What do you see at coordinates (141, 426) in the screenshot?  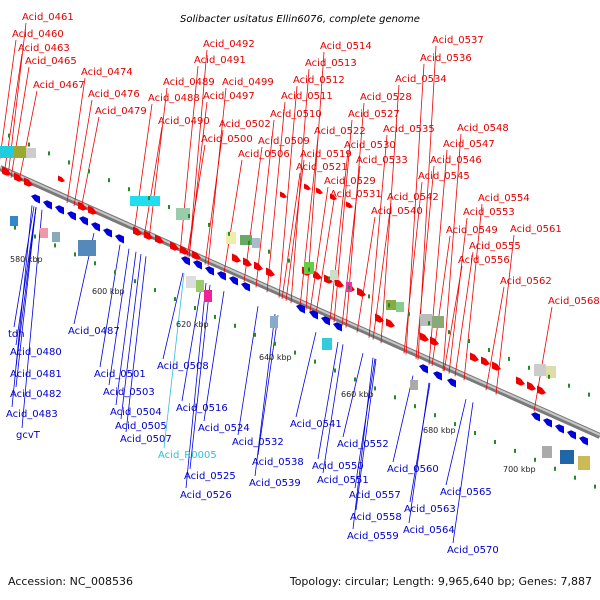 I see `gene-label: Acid_0505` at bounding box center [141, 426].